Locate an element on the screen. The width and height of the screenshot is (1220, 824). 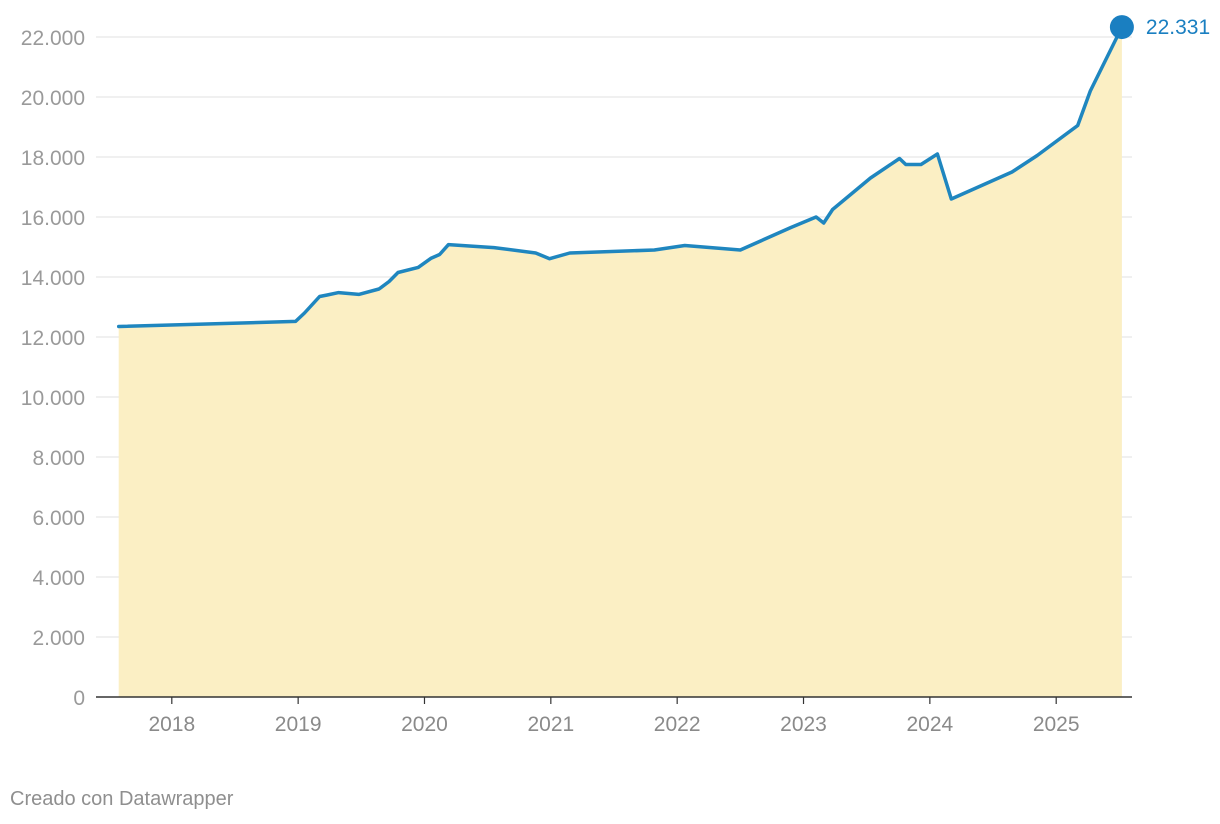
x-tick-label: 2023 is located at coordinates (803, 724).